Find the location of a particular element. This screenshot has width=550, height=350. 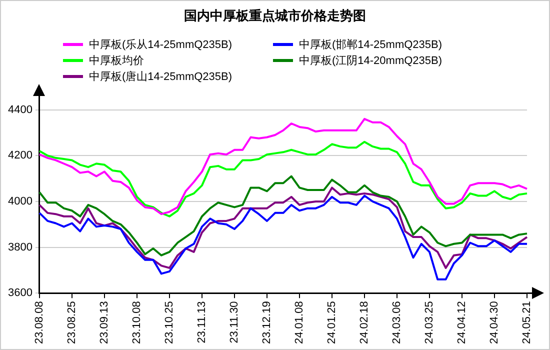

x-tick-label: 24.02.18 is located at coordinates (364, 322).